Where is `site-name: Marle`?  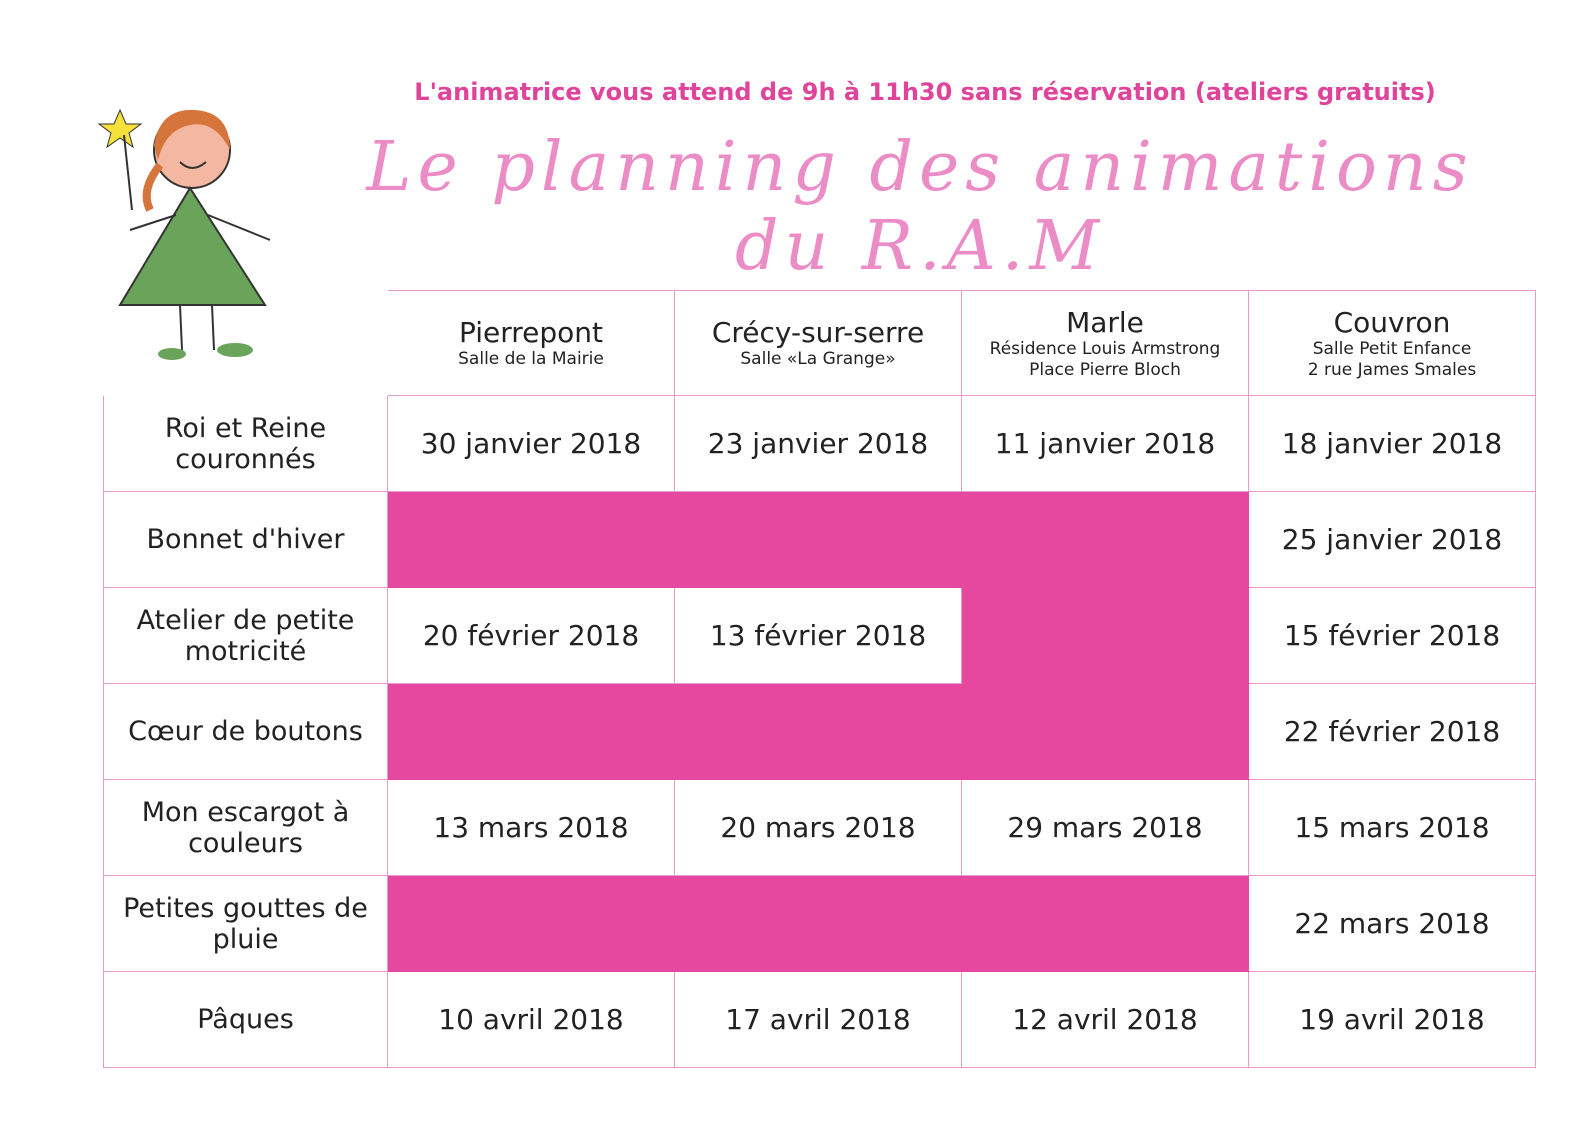 site-name: Marle is located at coordinates (1105, 322).